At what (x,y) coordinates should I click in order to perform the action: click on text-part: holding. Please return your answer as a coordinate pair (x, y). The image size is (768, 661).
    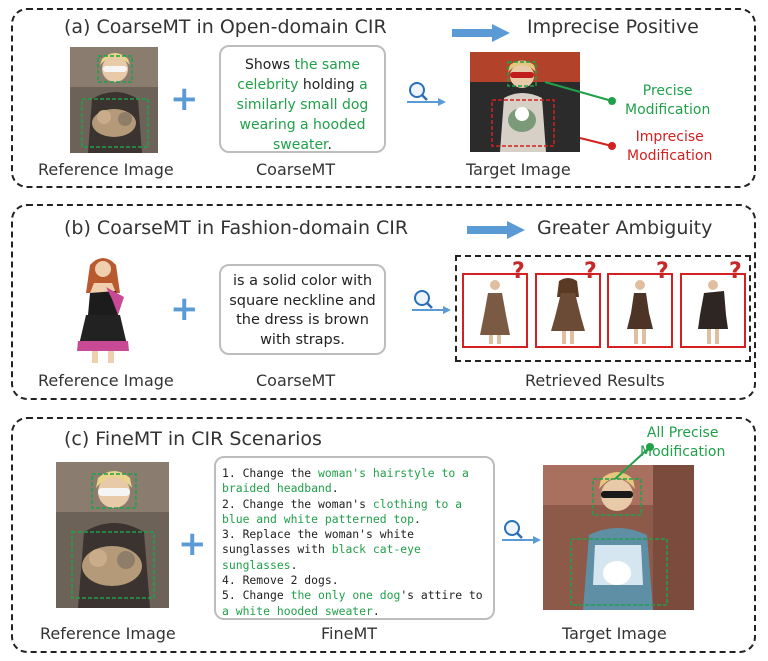
    Looking at the image, I should click on (329, 85).